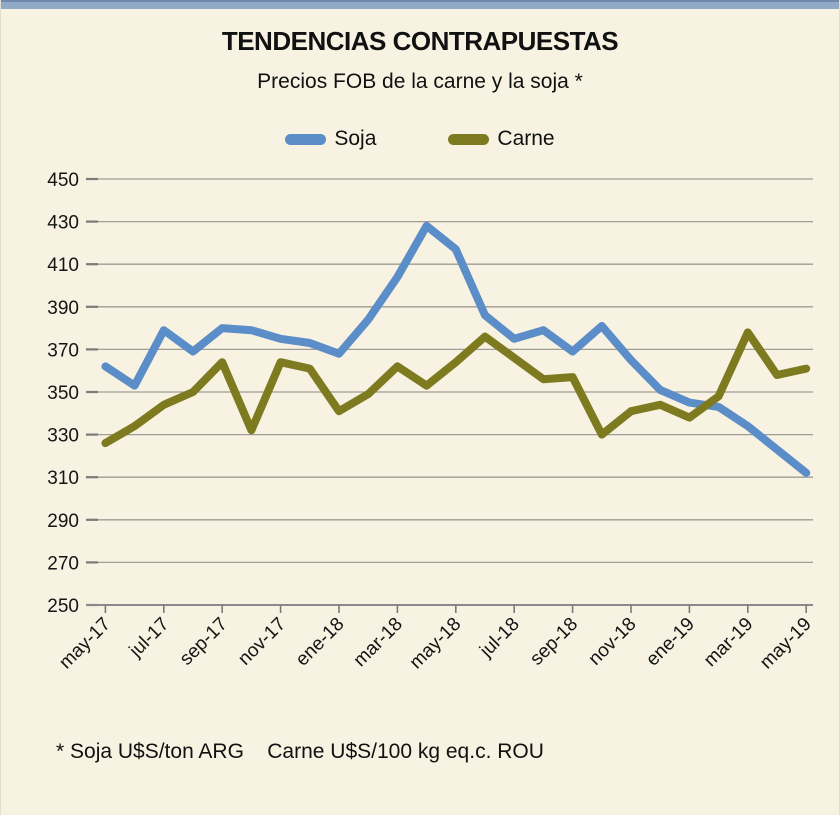 The image size is (840, 815). What do you see at coordinates (420, 139) in the screenshot?
I see `chart-legend: Soja Carne` at bounding box center [420, 139].